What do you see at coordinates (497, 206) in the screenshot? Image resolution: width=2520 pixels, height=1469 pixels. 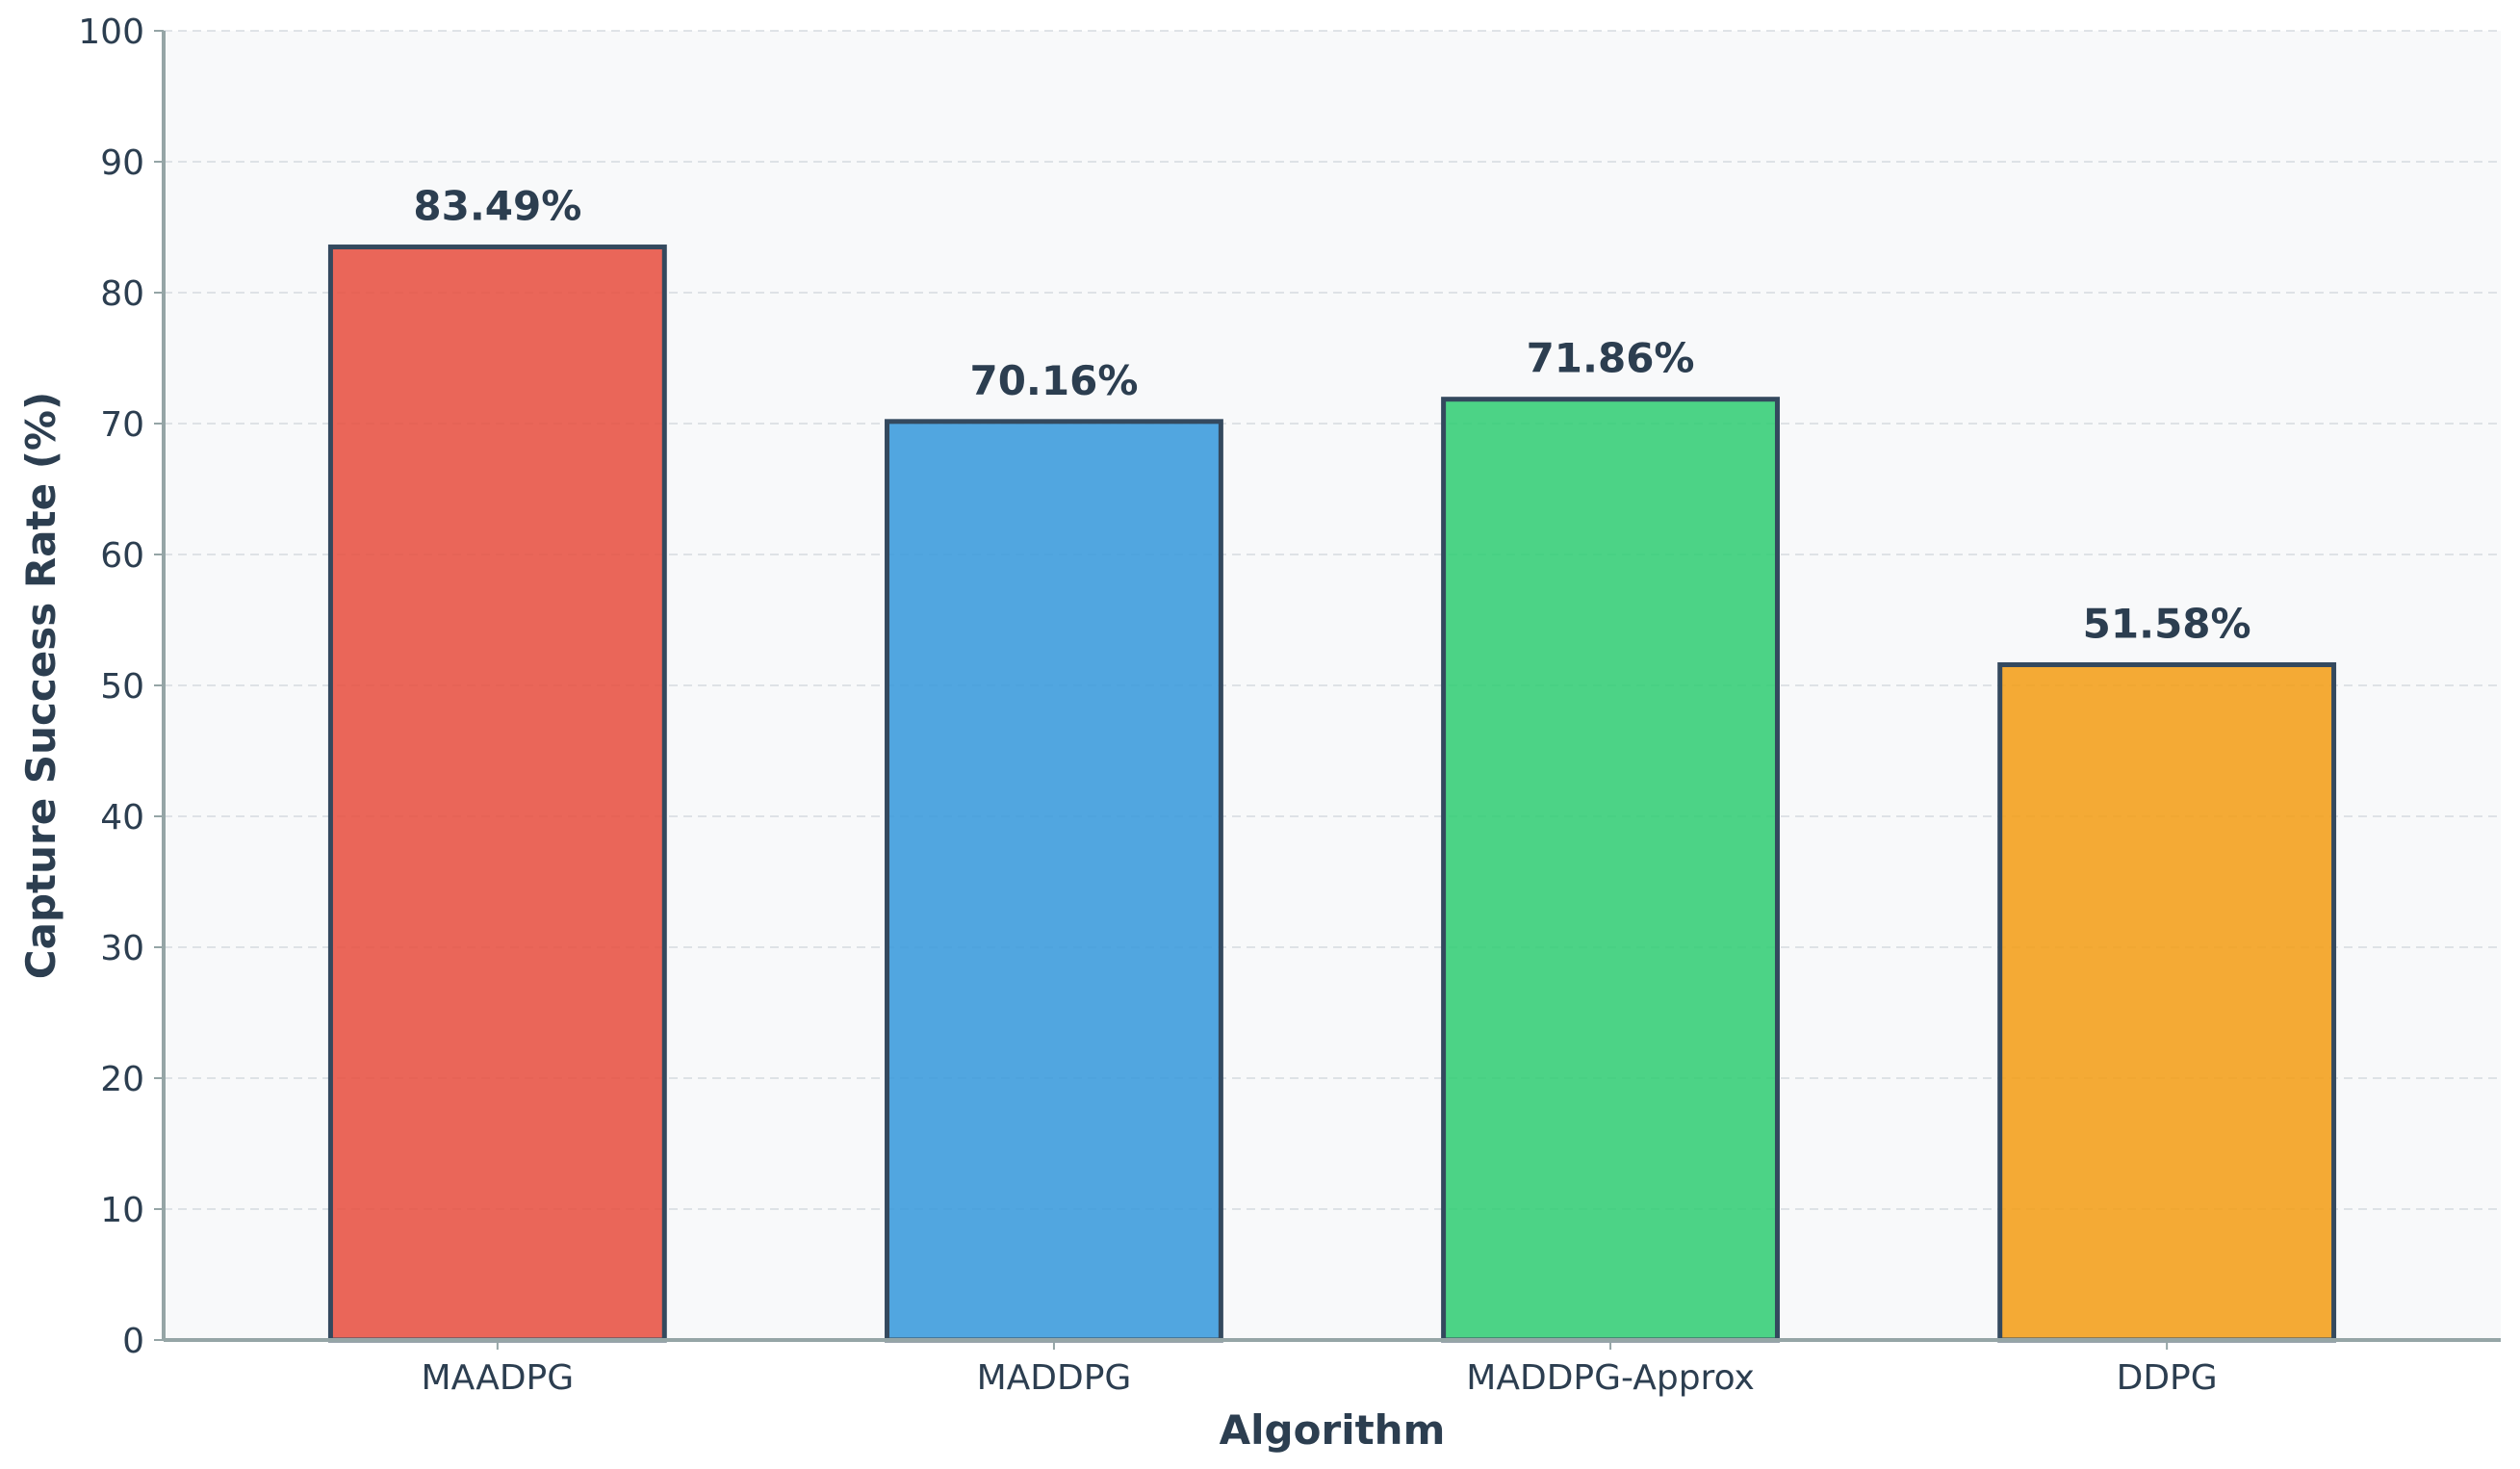 I see `value-label: 83.49%` at bounding box center [497, 206].